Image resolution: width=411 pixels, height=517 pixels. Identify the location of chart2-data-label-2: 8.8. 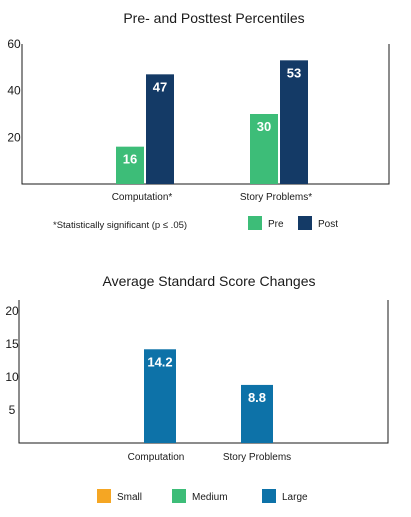
(257, 397).